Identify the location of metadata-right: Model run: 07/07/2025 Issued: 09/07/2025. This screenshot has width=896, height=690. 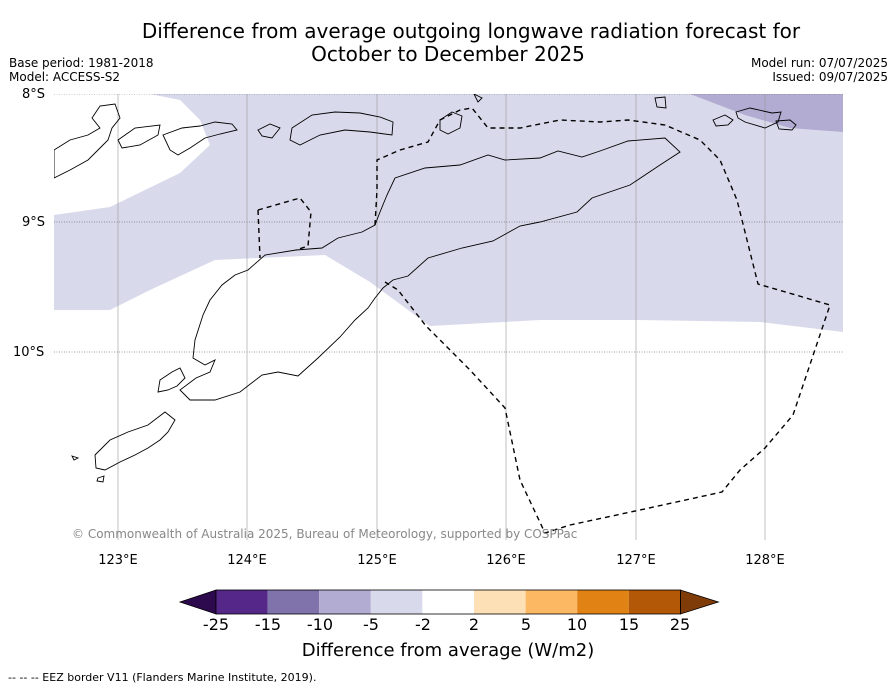
(819, 70).